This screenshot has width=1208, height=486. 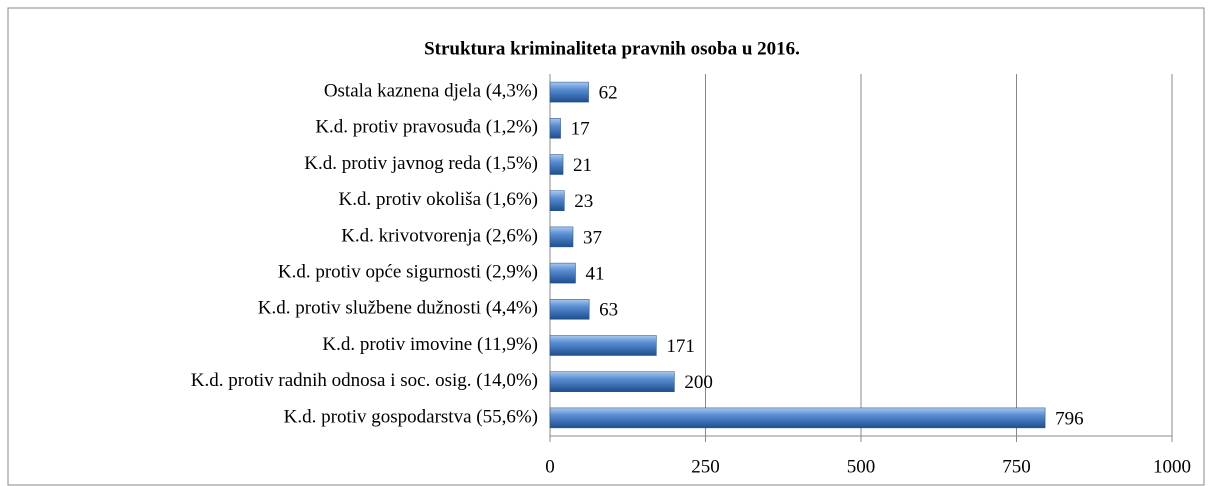 I want to click on data-label: 63, so click(x=608, y=310).